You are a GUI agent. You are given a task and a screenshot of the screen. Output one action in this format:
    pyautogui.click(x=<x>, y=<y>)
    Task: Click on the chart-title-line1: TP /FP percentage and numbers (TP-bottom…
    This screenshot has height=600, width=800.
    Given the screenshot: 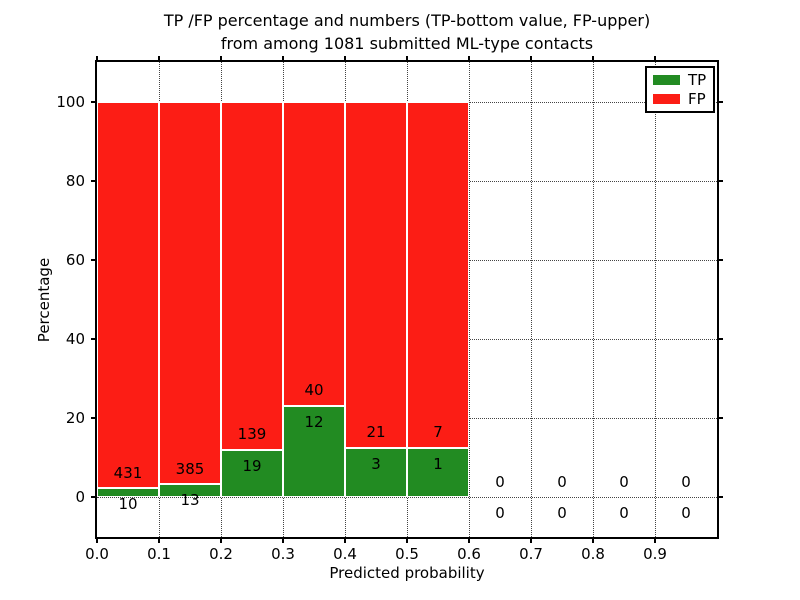 What is the action you would take?
    pyautogui.click(x=407, y=20)
    